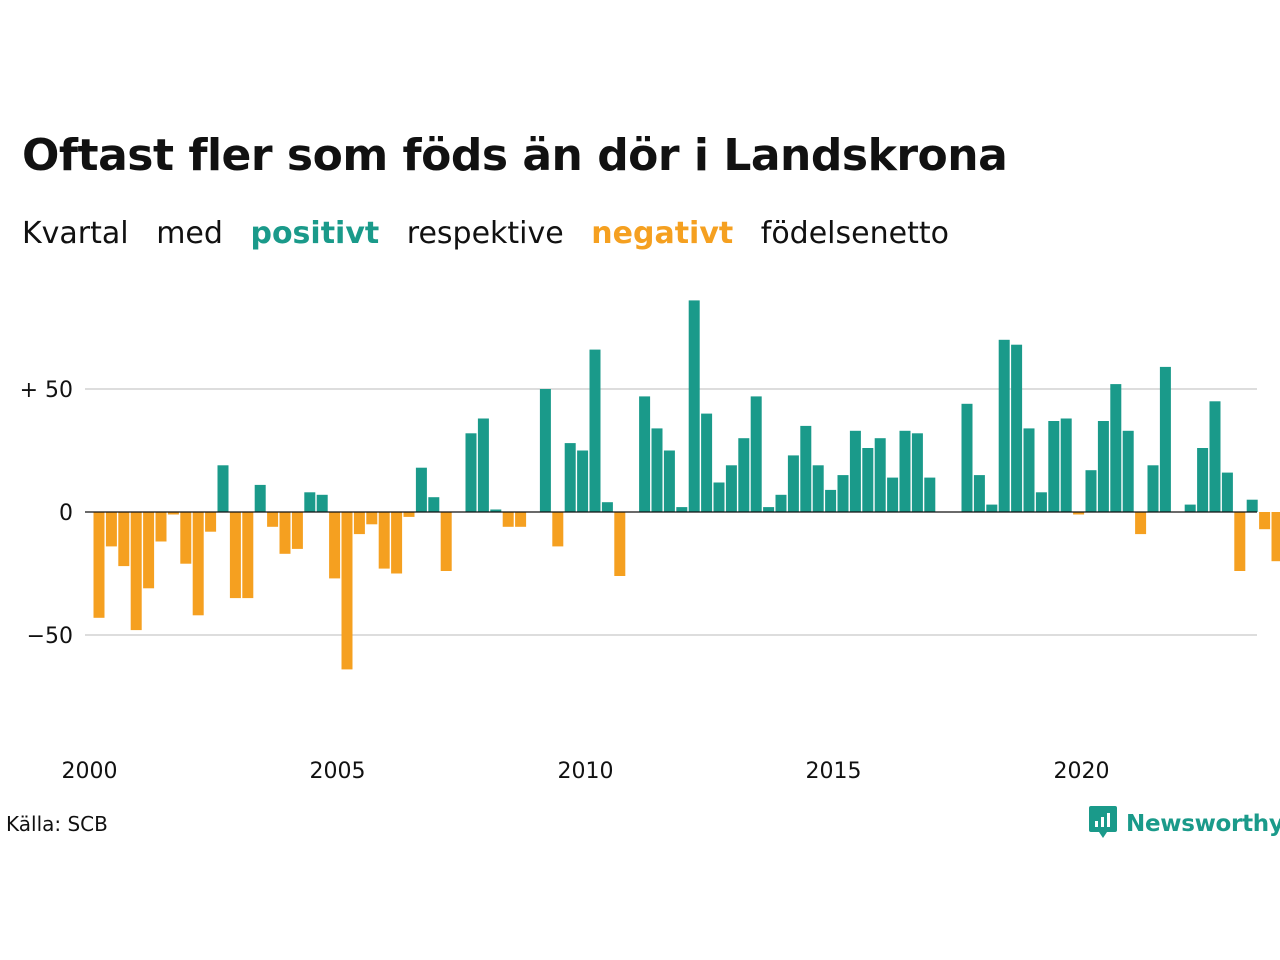  What do you see at coordinates (1103, 824) in the screenshot?
I see `newsworthy-logo-icon` at bounding box center [1103, 824].